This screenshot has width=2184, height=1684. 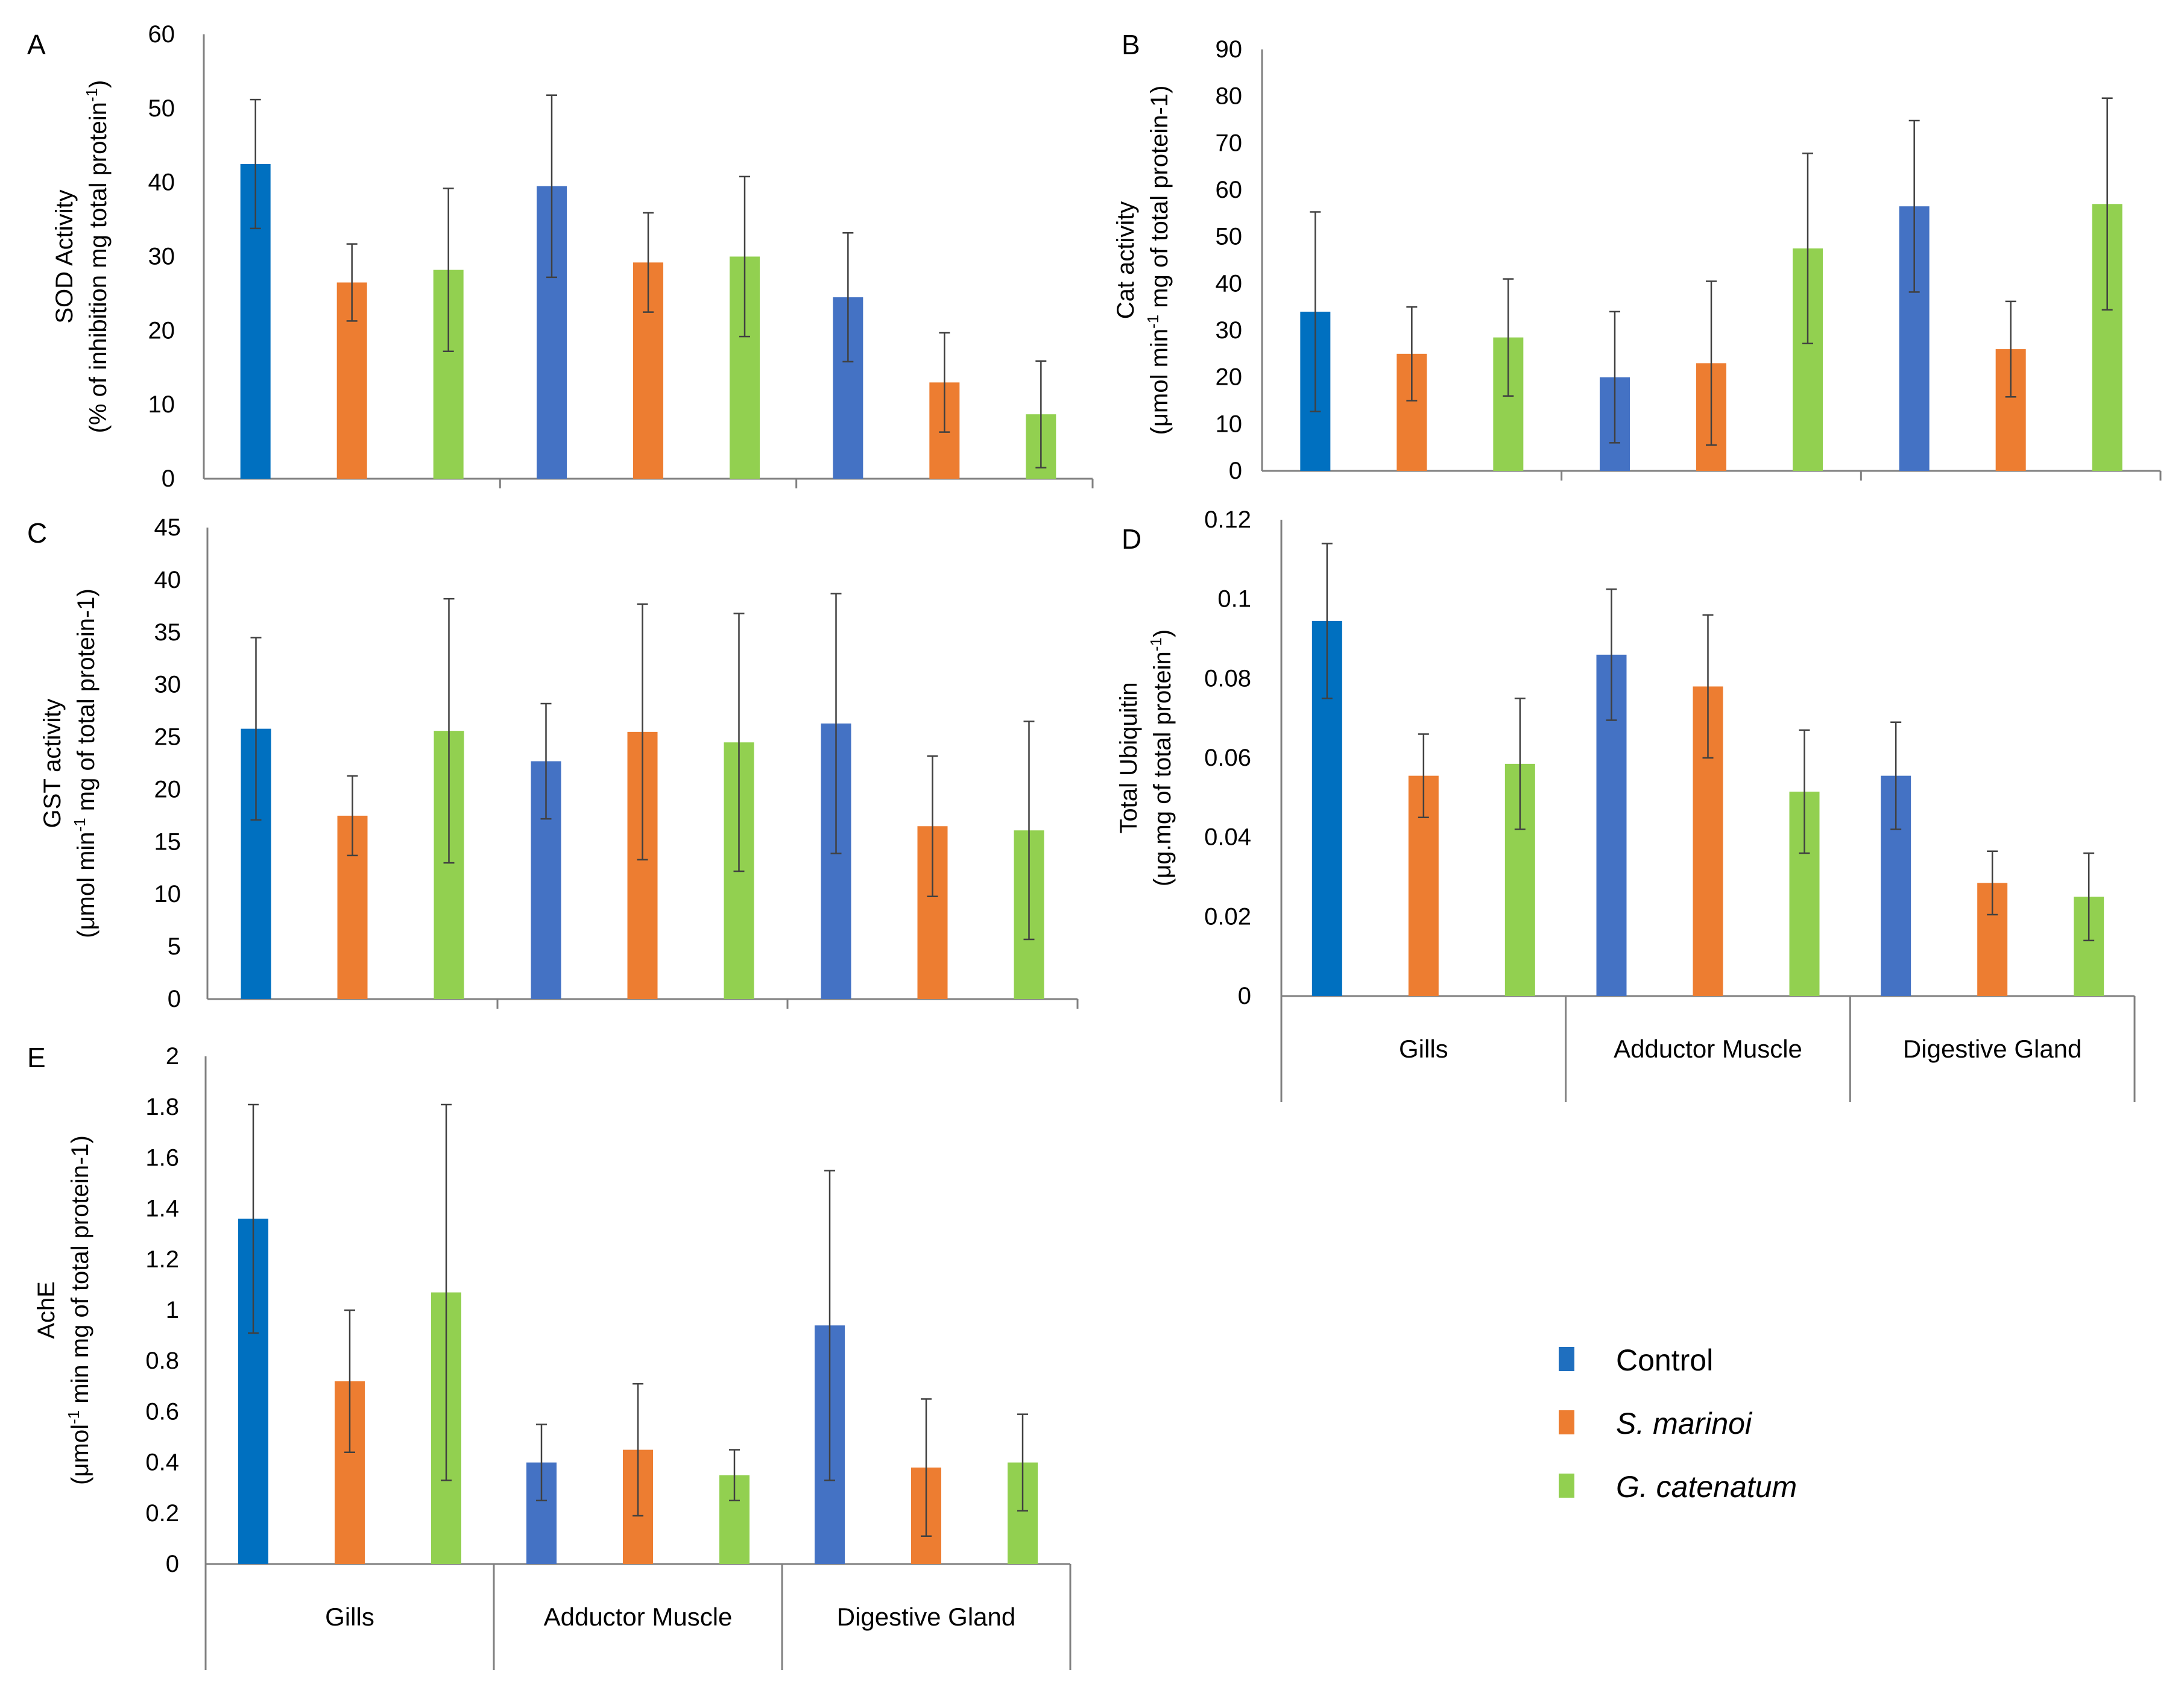 What do you see at coordinates (162, 1259) in the screenshot?
I see `y-tick-label: 1.2` at bounding box center [162, 1259].